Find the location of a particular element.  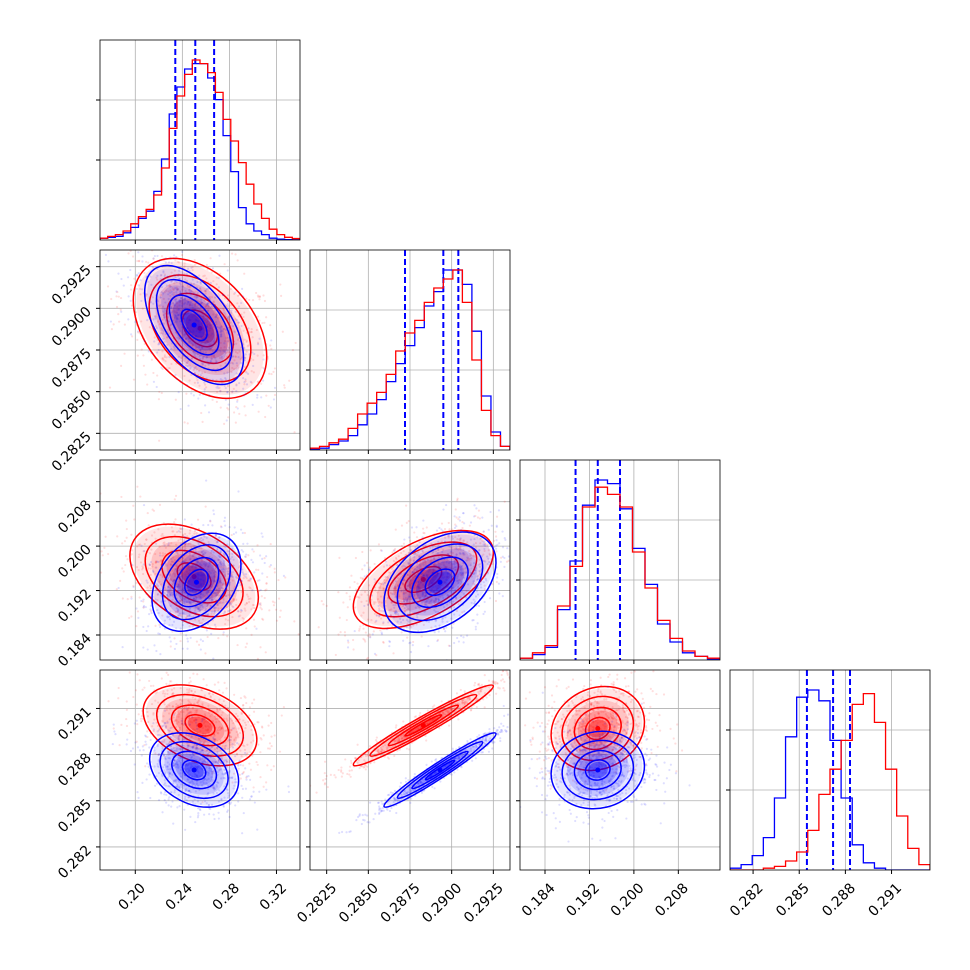

panel-frame is located at coordinates (830, 770).